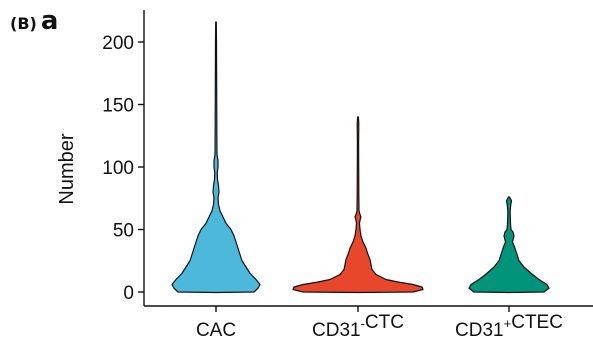 The width and height of the screenshot is (593, 345). I want to click on y-axis-ticks: 0 50 100 150 200, so click(123, 168).